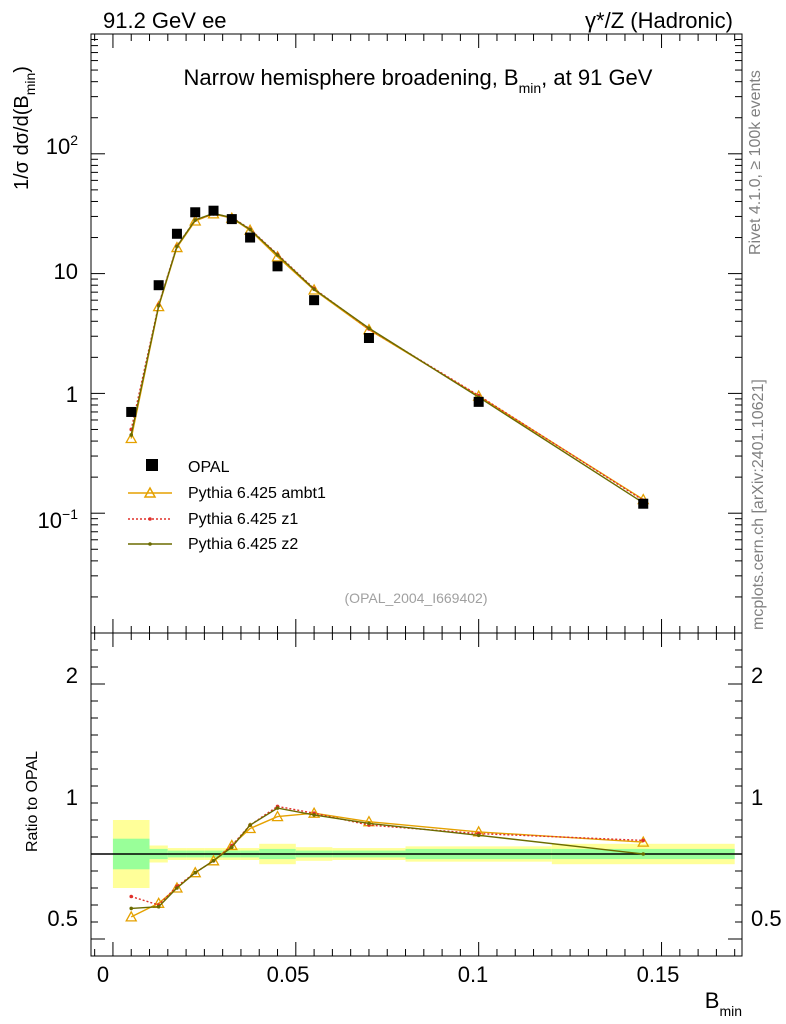 Image resolution: width=786 pixels, height=1024 pixels. I want to click on y-tick-label-100: 10², so click(62, 145).